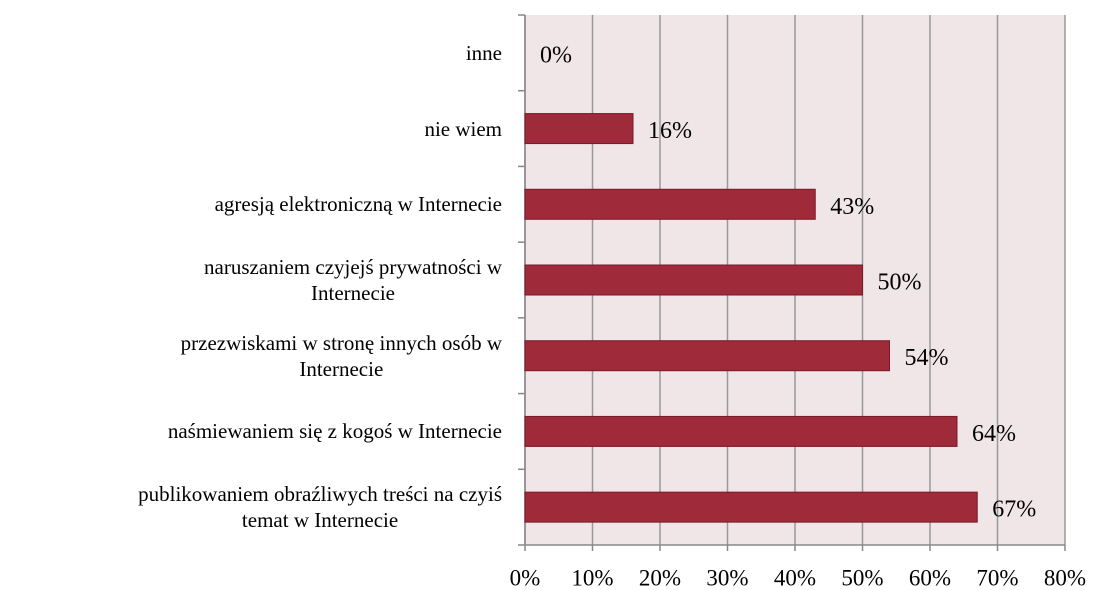 This screenshot has width=1094, height=590. I want to click on value-label: 50%, so click(900, 283).